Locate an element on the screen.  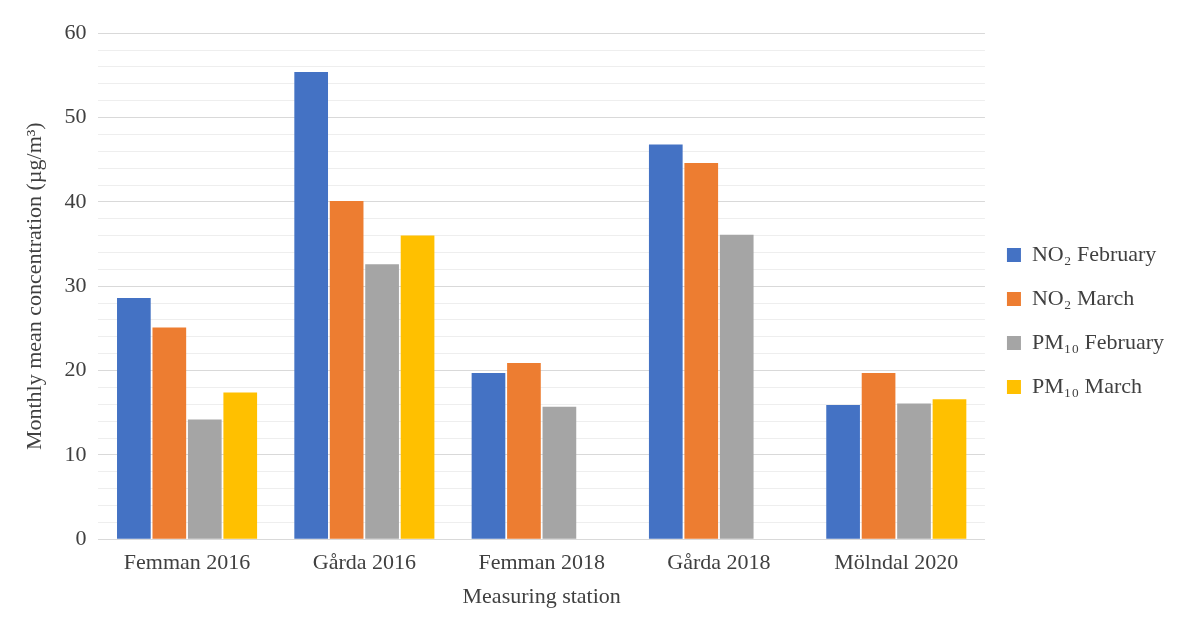
legend-label: PM₁₀ March is located at coordinates (1087, 385).